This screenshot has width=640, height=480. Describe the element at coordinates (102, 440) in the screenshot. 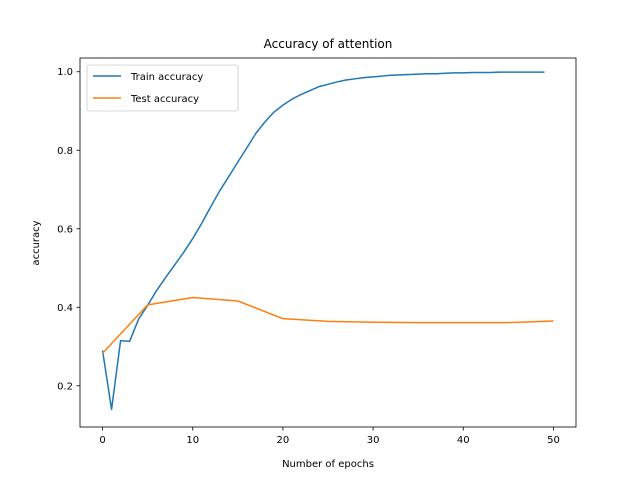

I see `x-tick-label: 0` at that location.